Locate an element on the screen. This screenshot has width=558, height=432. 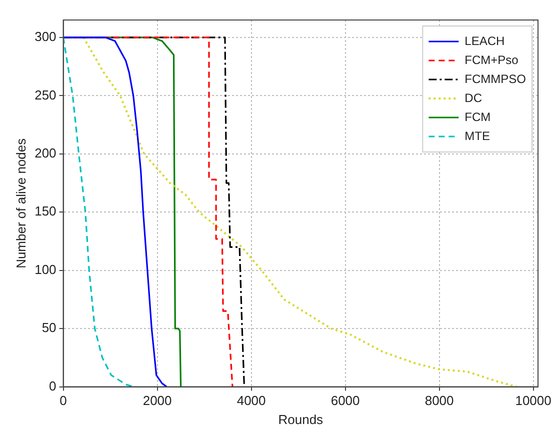
x-tick-label: 6000 is located at coordinates (345, 400).